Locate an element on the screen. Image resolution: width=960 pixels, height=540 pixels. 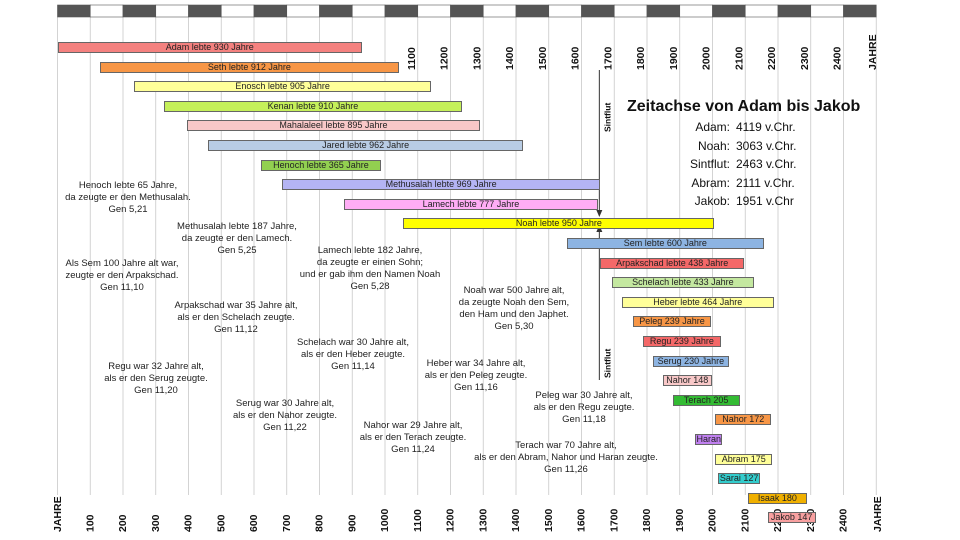
genesis-note-line: Arpakschad war 35 Jahre alt, is located at coordinates (236, 305).